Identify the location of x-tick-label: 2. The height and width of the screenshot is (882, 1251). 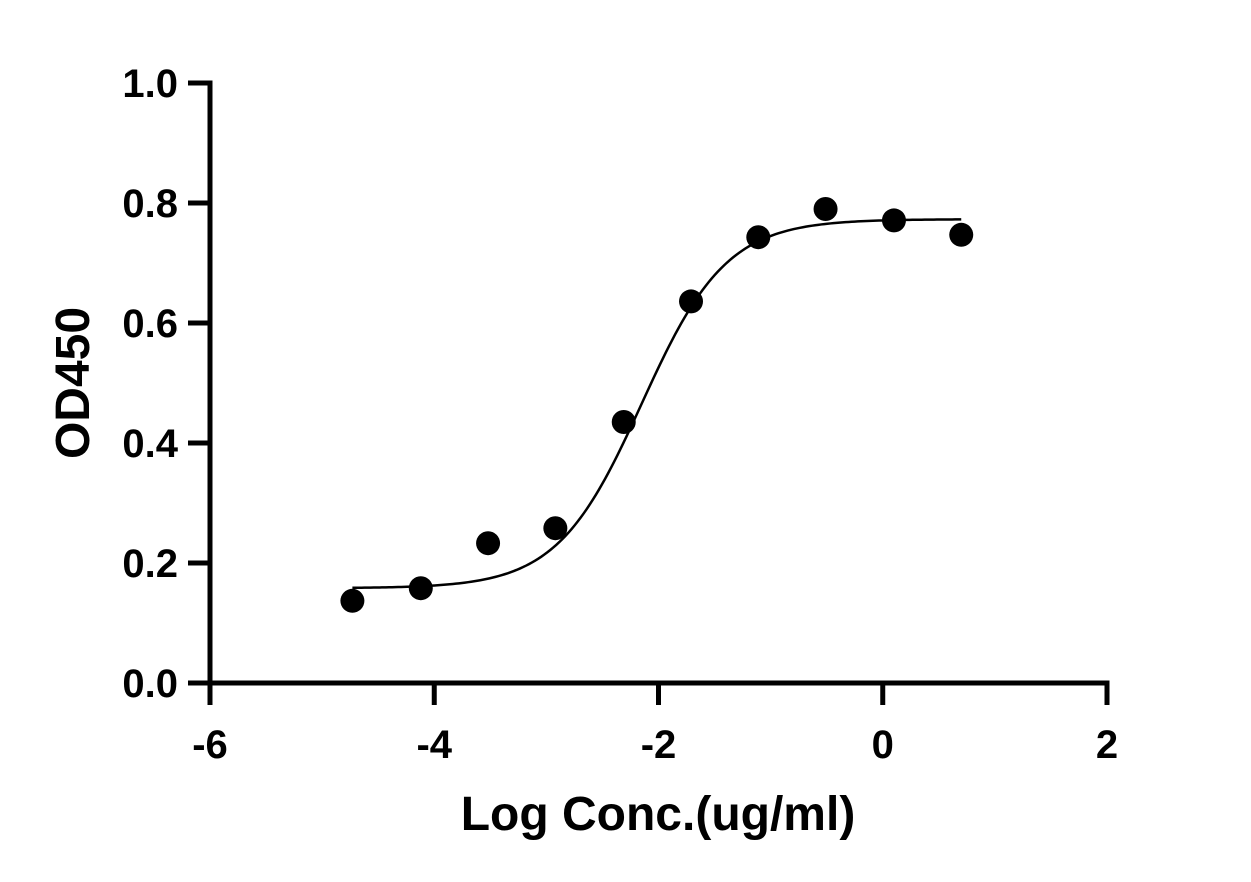
(1107, 745).